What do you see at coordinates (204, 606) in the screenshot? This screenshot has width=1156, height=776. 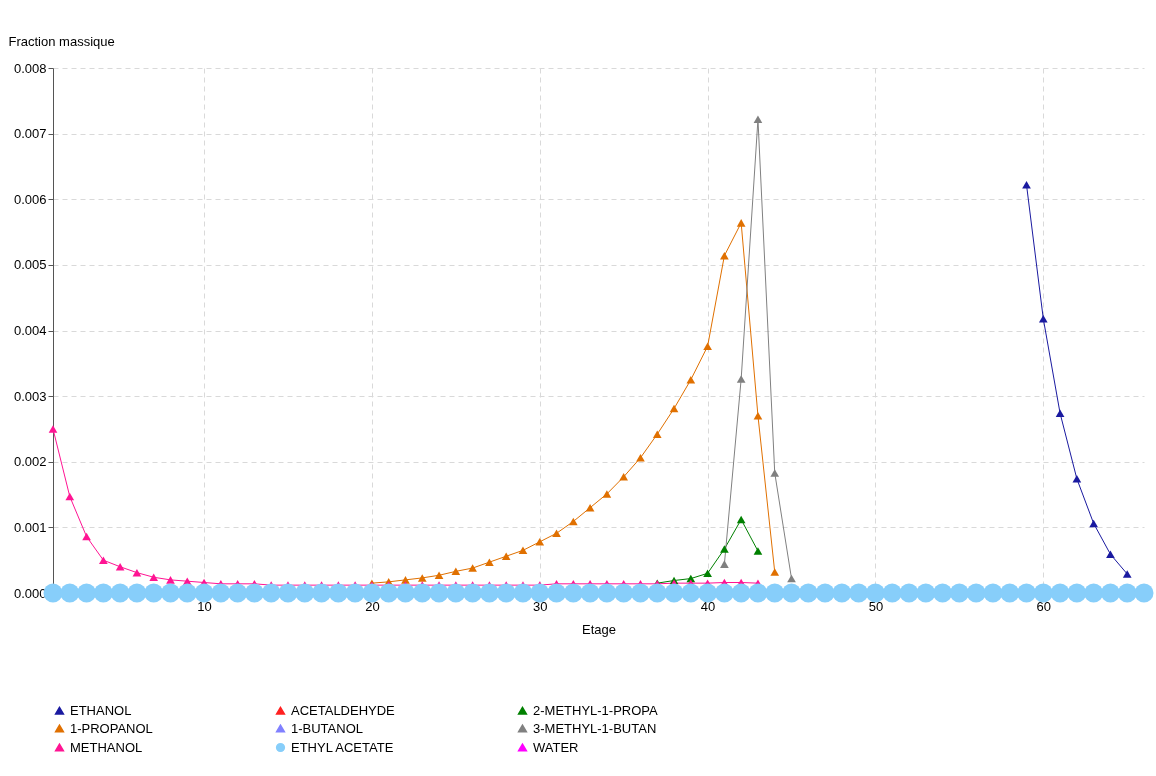 I see `x-tick-label: 10` at bounding box center [204, 606].